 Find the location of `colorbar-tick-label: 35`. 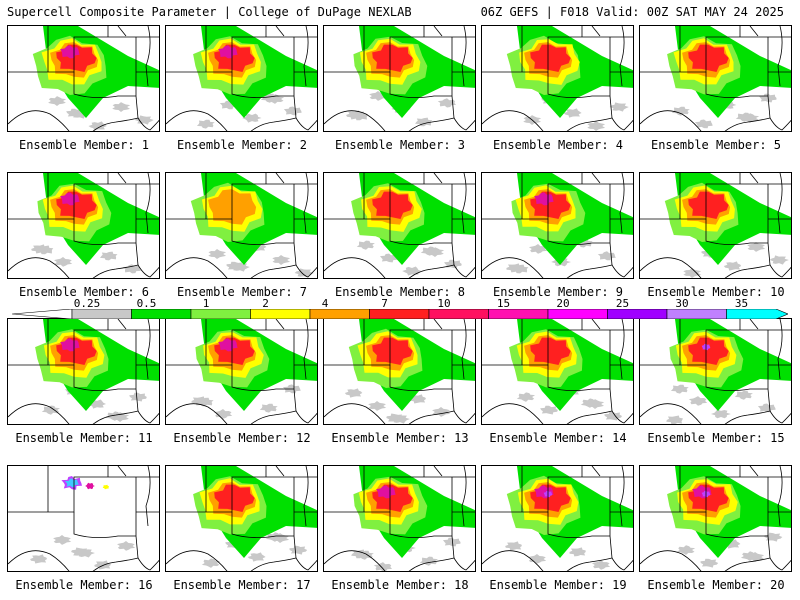

colorbar-tick-label: 35 is located at coordinates (741, 303).